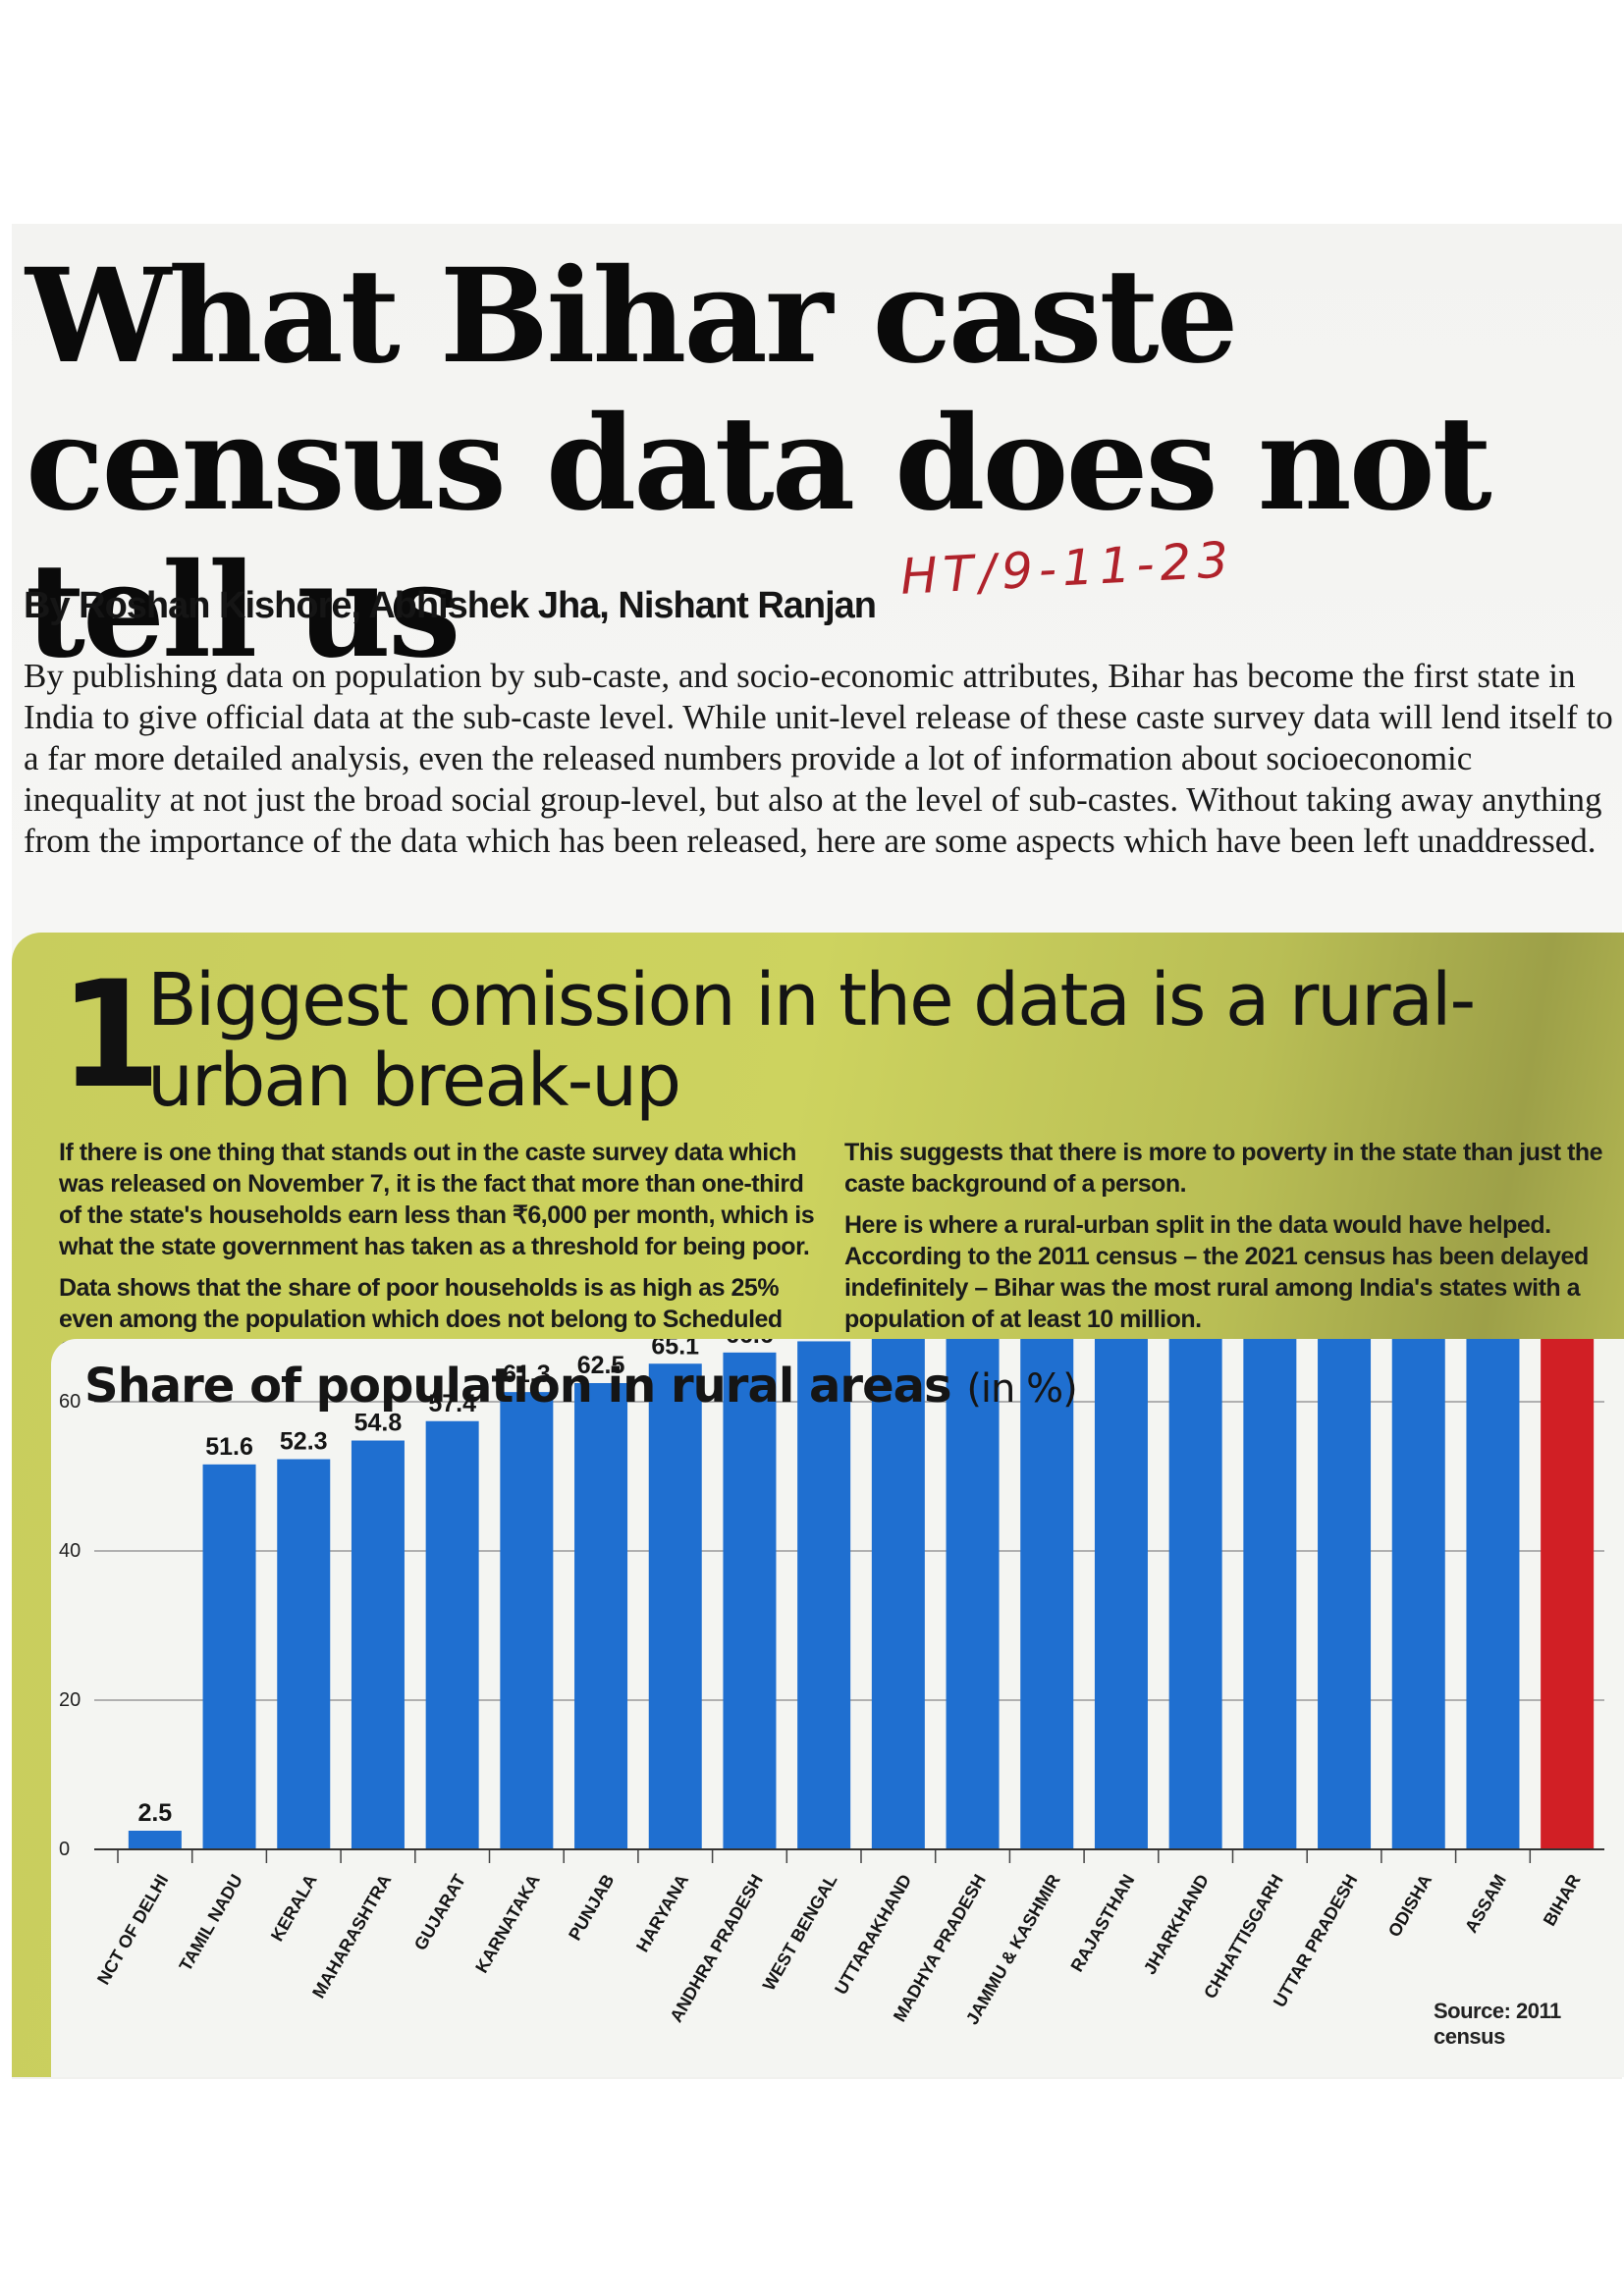 Image resolution: width=1624 pixels, height=2296 pixels. What do you see at coordinates (110, 1036) in the screenshot?
I see `section-number: 1` at bounding box center [110, 1036].